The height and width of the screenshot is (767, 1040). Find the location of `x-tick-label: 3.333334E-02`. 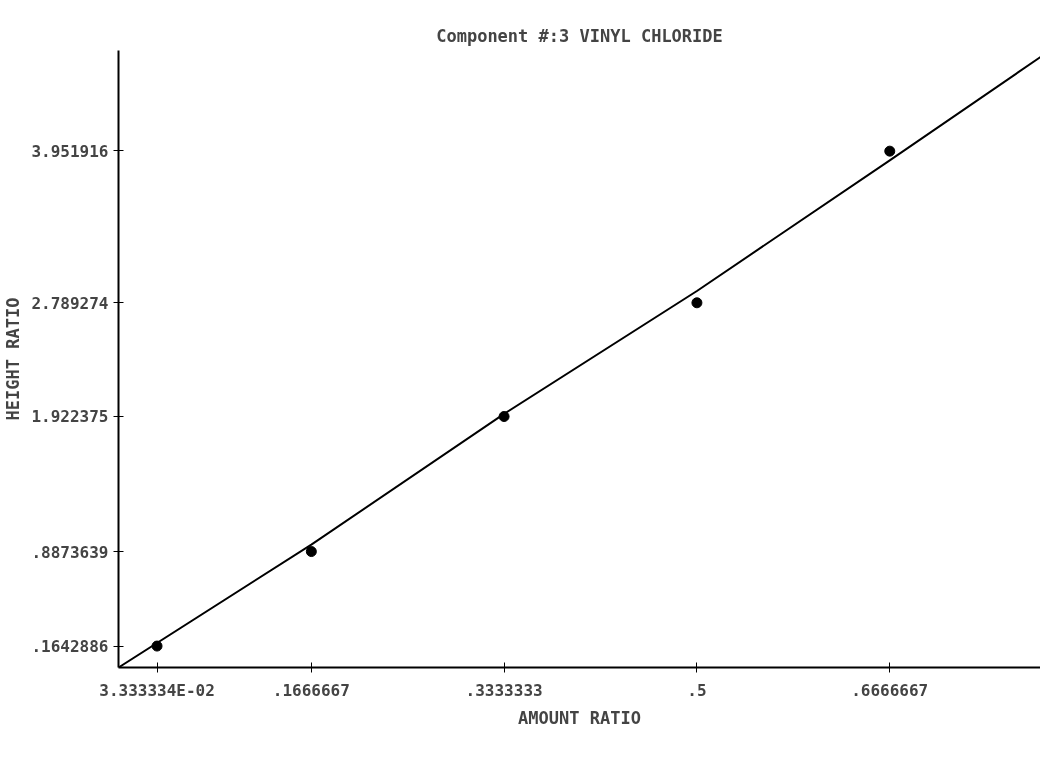

x-tick-label: 3.333334E-02 is located at coordinates (157, 690).